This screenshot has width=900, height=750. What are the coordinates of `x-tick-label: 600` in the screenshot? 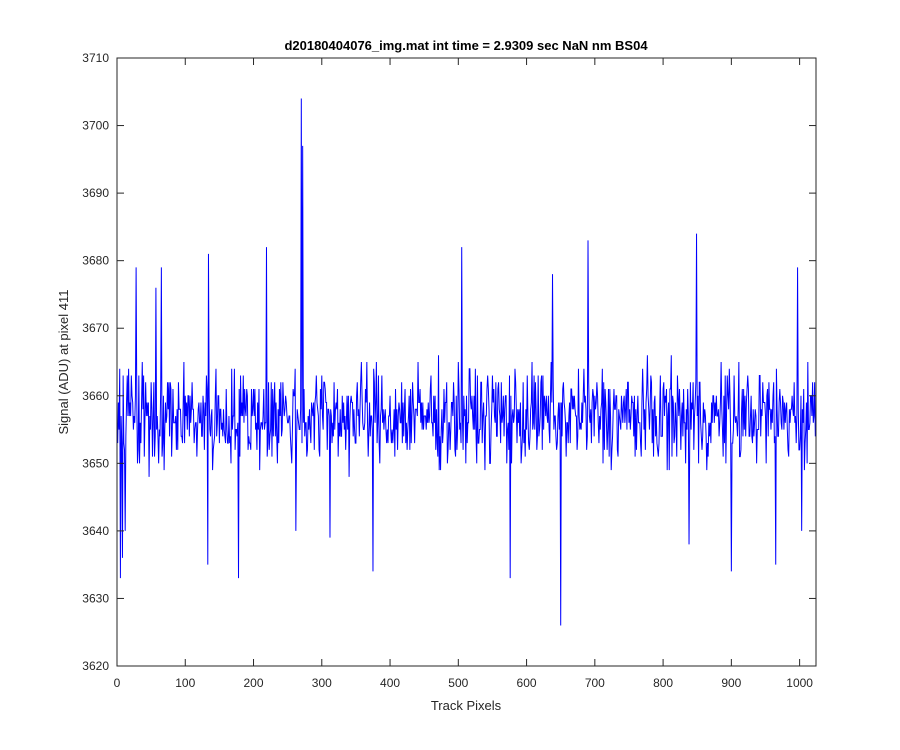 It's located at (527, 683).